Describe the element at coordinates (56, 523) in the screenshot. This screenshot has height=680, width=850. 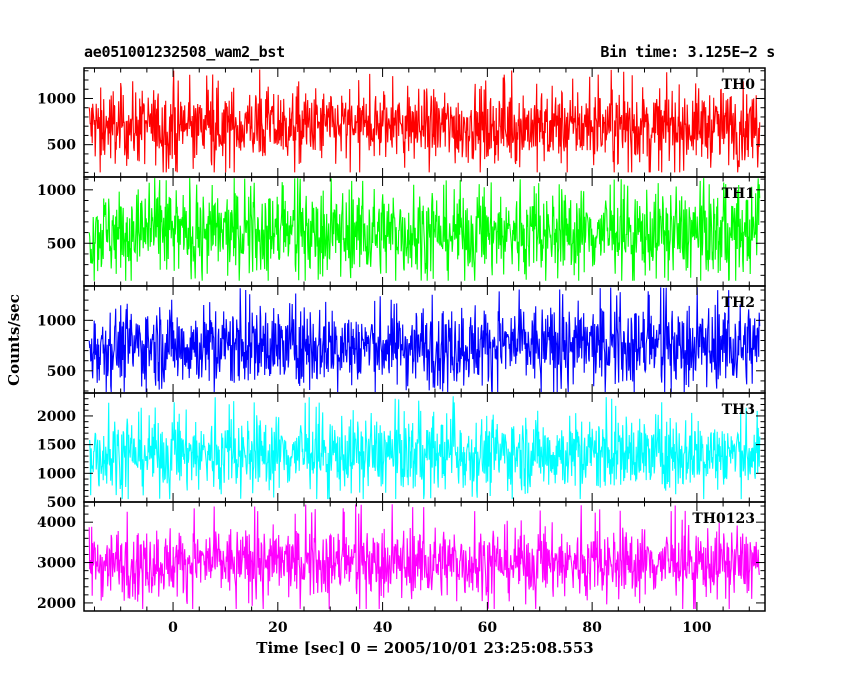
I see `y-tick-label: 4000` at that location.